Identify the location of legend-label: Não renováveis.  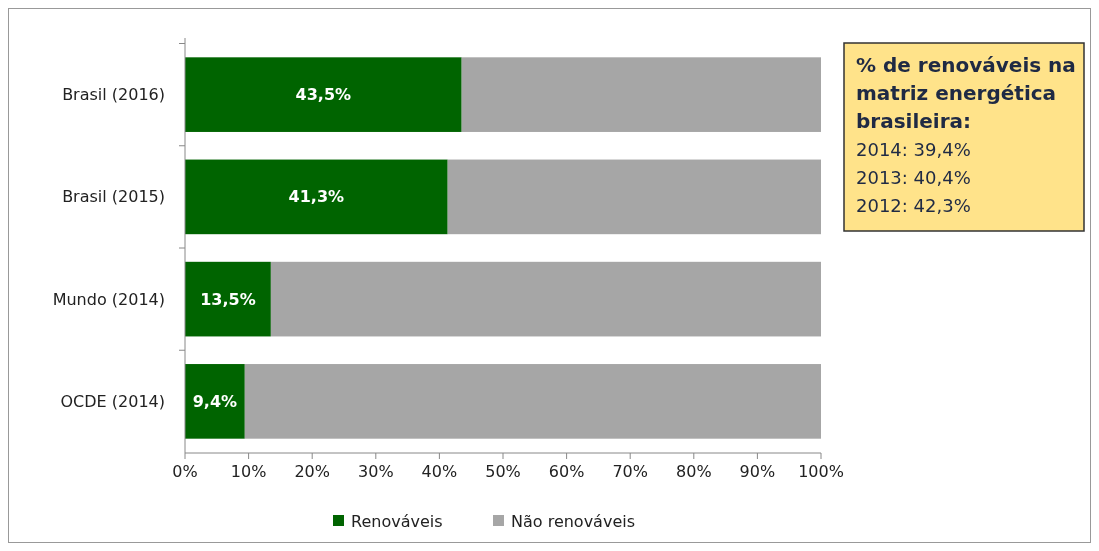
(573, 521).